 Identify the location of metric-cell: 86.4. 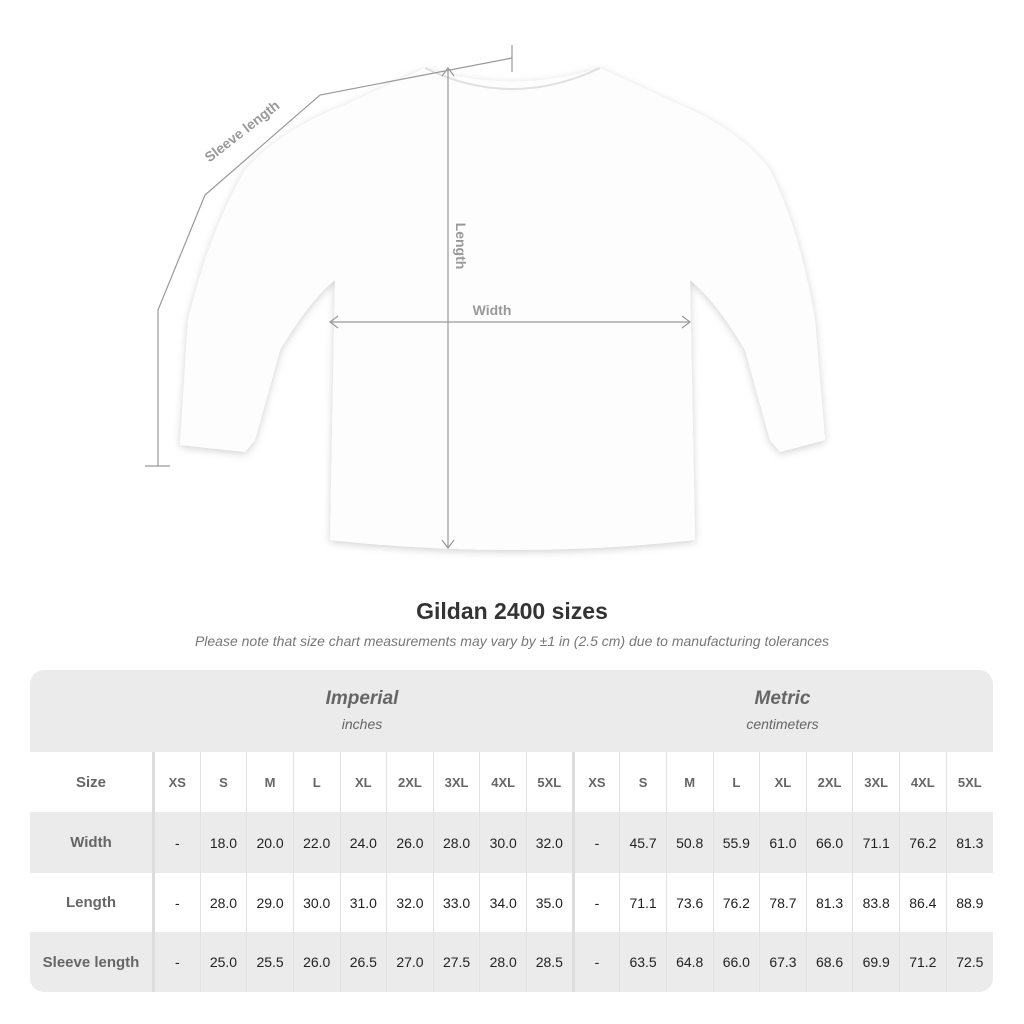
(923, 902).